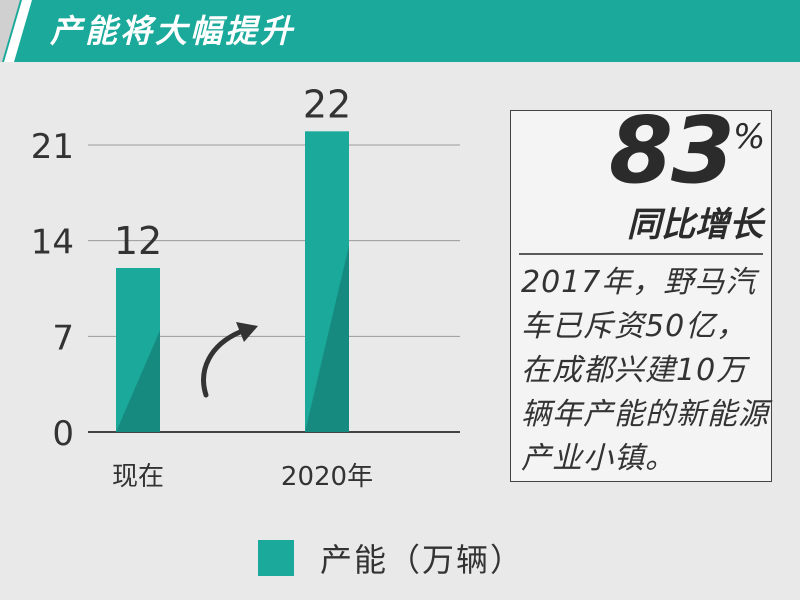  I want to click on y-tick-label: 0, so click(63, 434).